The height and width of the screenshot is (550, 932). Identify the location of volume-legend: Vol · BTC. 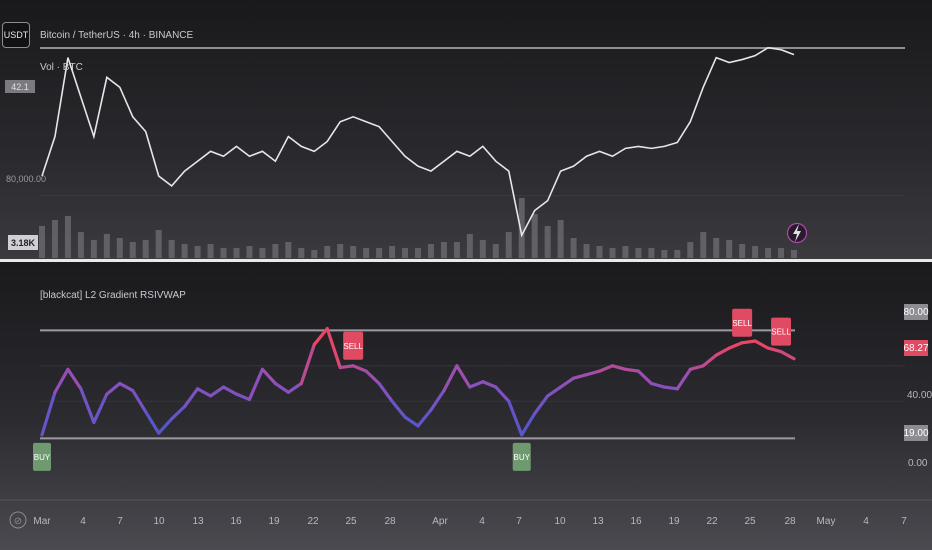
(61, 67).